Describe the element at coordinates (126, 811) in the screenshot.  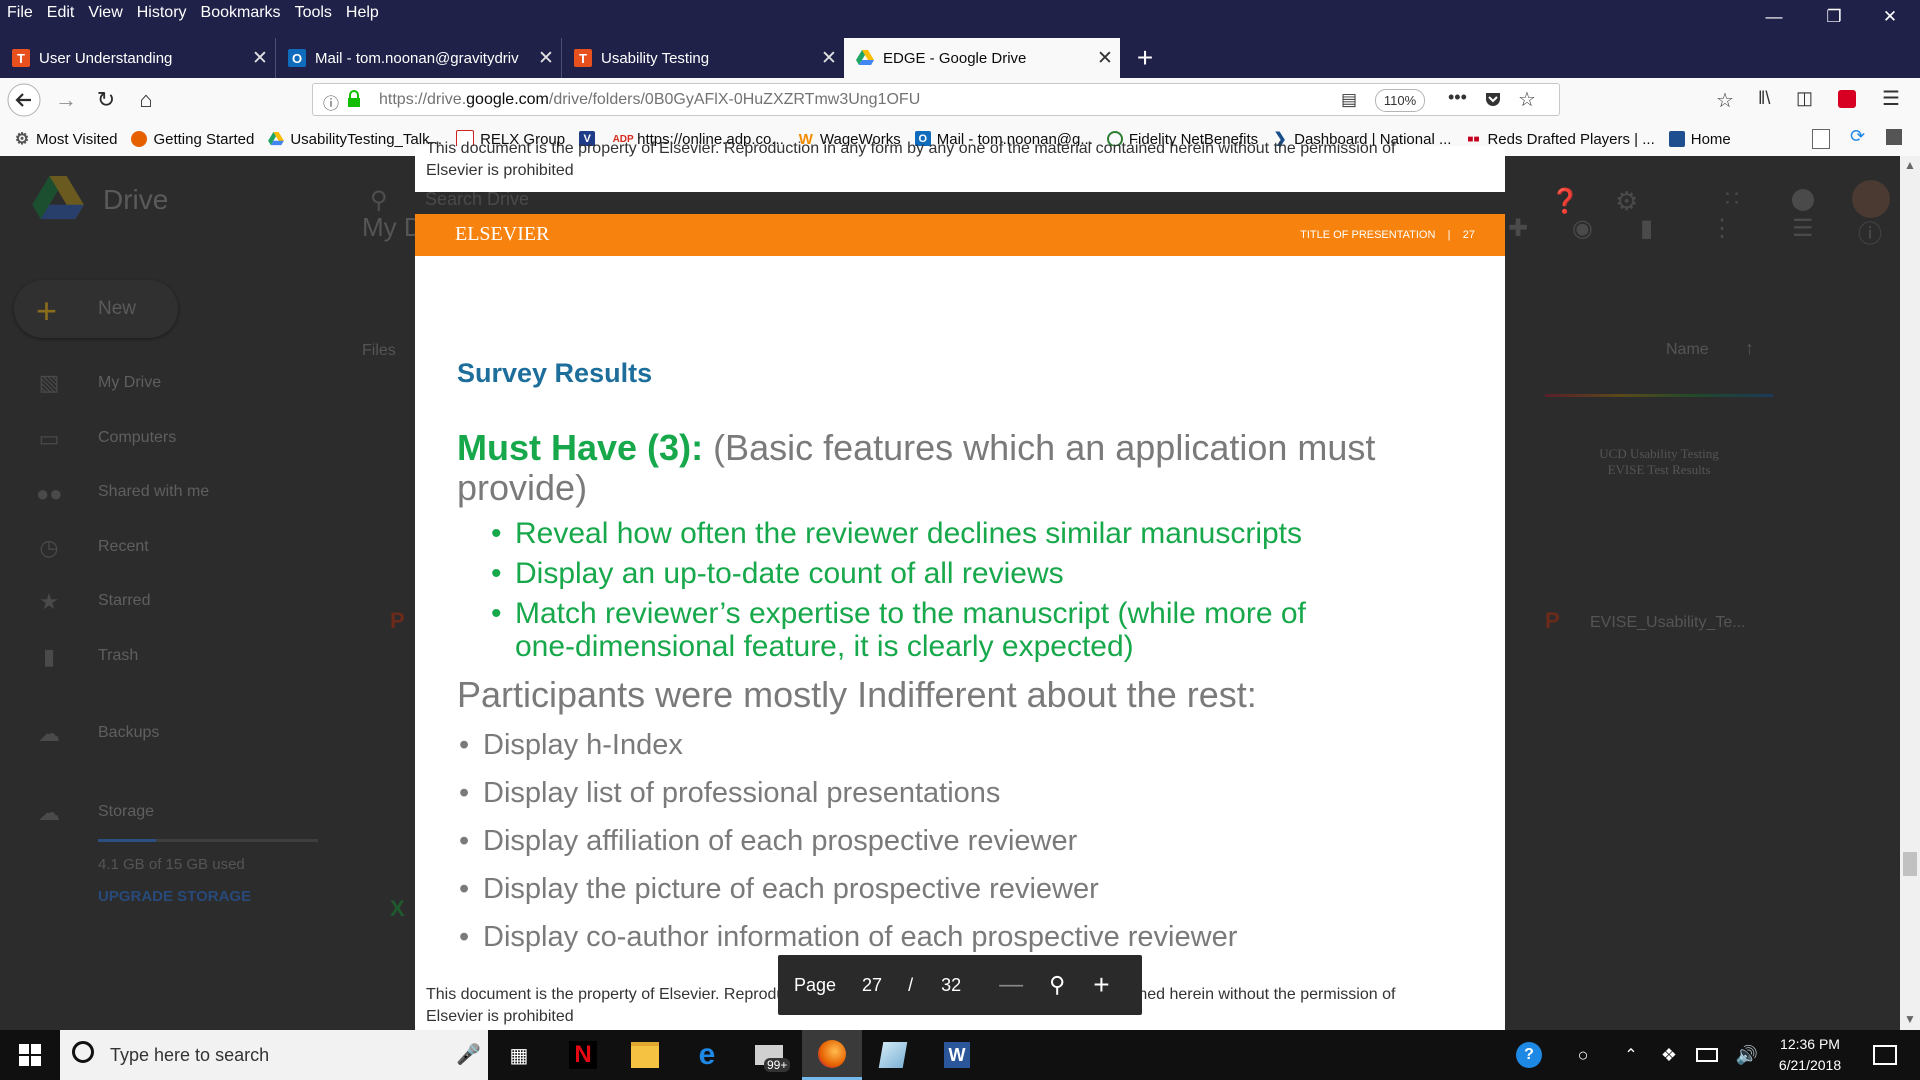
I see `sidebar-item-storage: Storage` at that location.